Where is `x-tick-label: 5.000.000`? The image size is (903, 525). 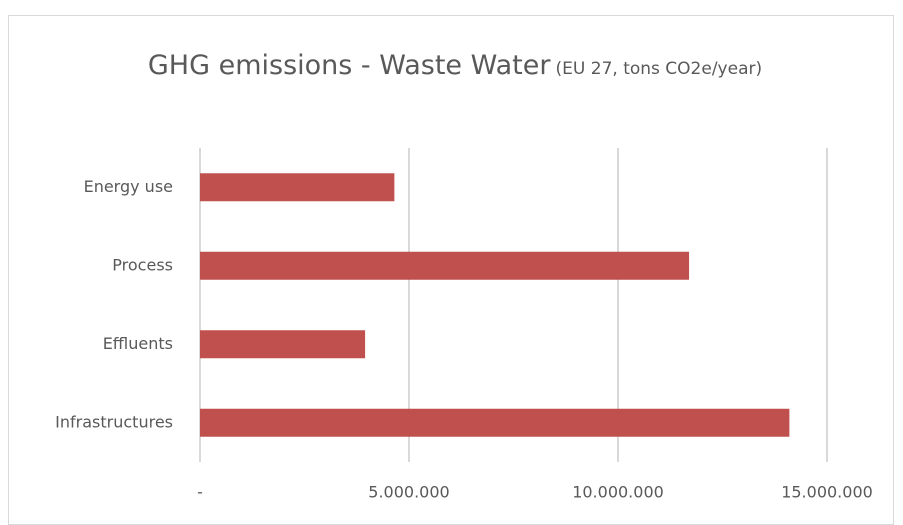 x-tick-label: 5.000.000 is located at coordinates (408, 492).